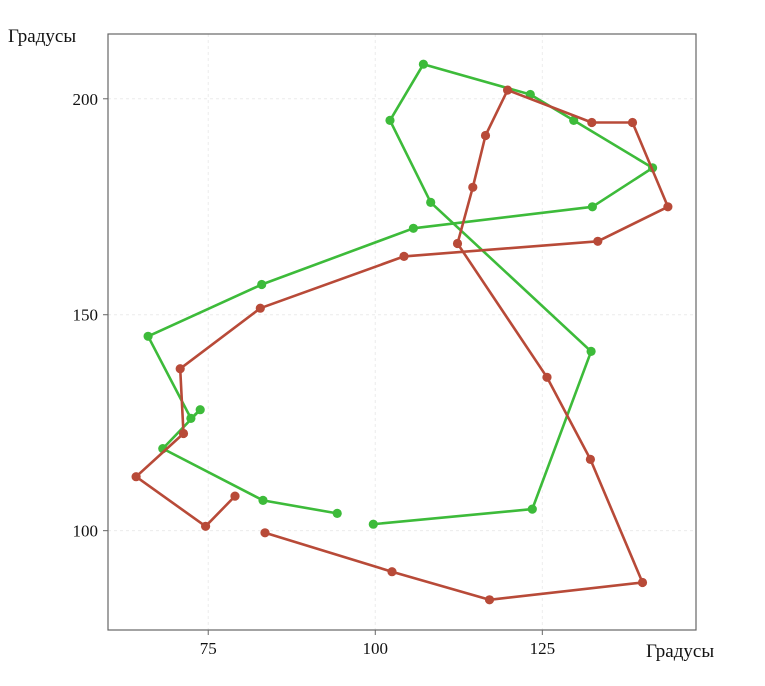 The width and height of the screenshot is (765, 686). I want to click on y-tick-label: 100, so click(86, 531).